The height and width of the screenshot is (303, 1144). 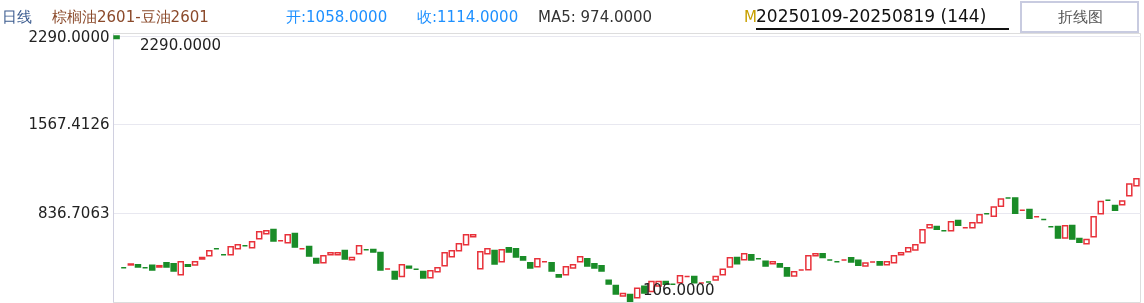 What do you see at coordinates (130, 17) in the screenshot?
I see `chart-subtitle: 棕榈油2601-豆油2601` at bounding box center [130, 17].